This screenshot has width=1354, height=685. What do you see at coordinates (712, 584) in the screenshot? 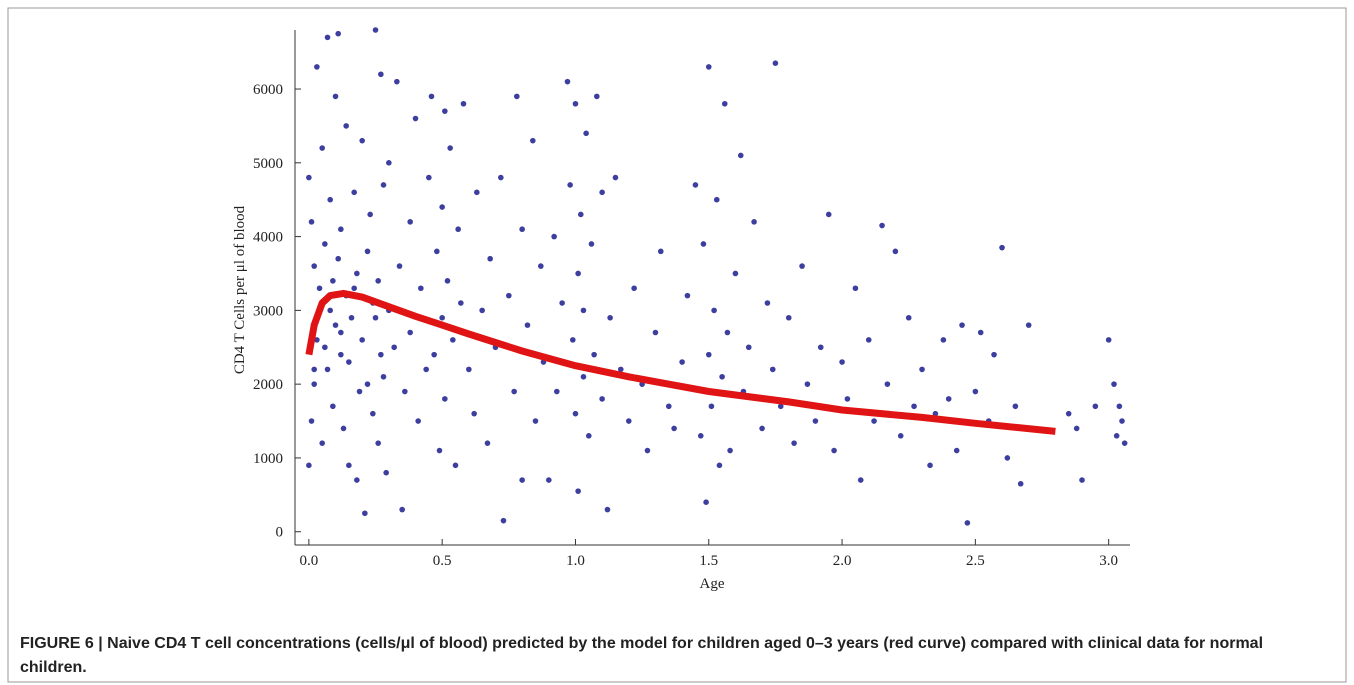
I see `x-axis-label: Age` at bounding box center [712, 584].